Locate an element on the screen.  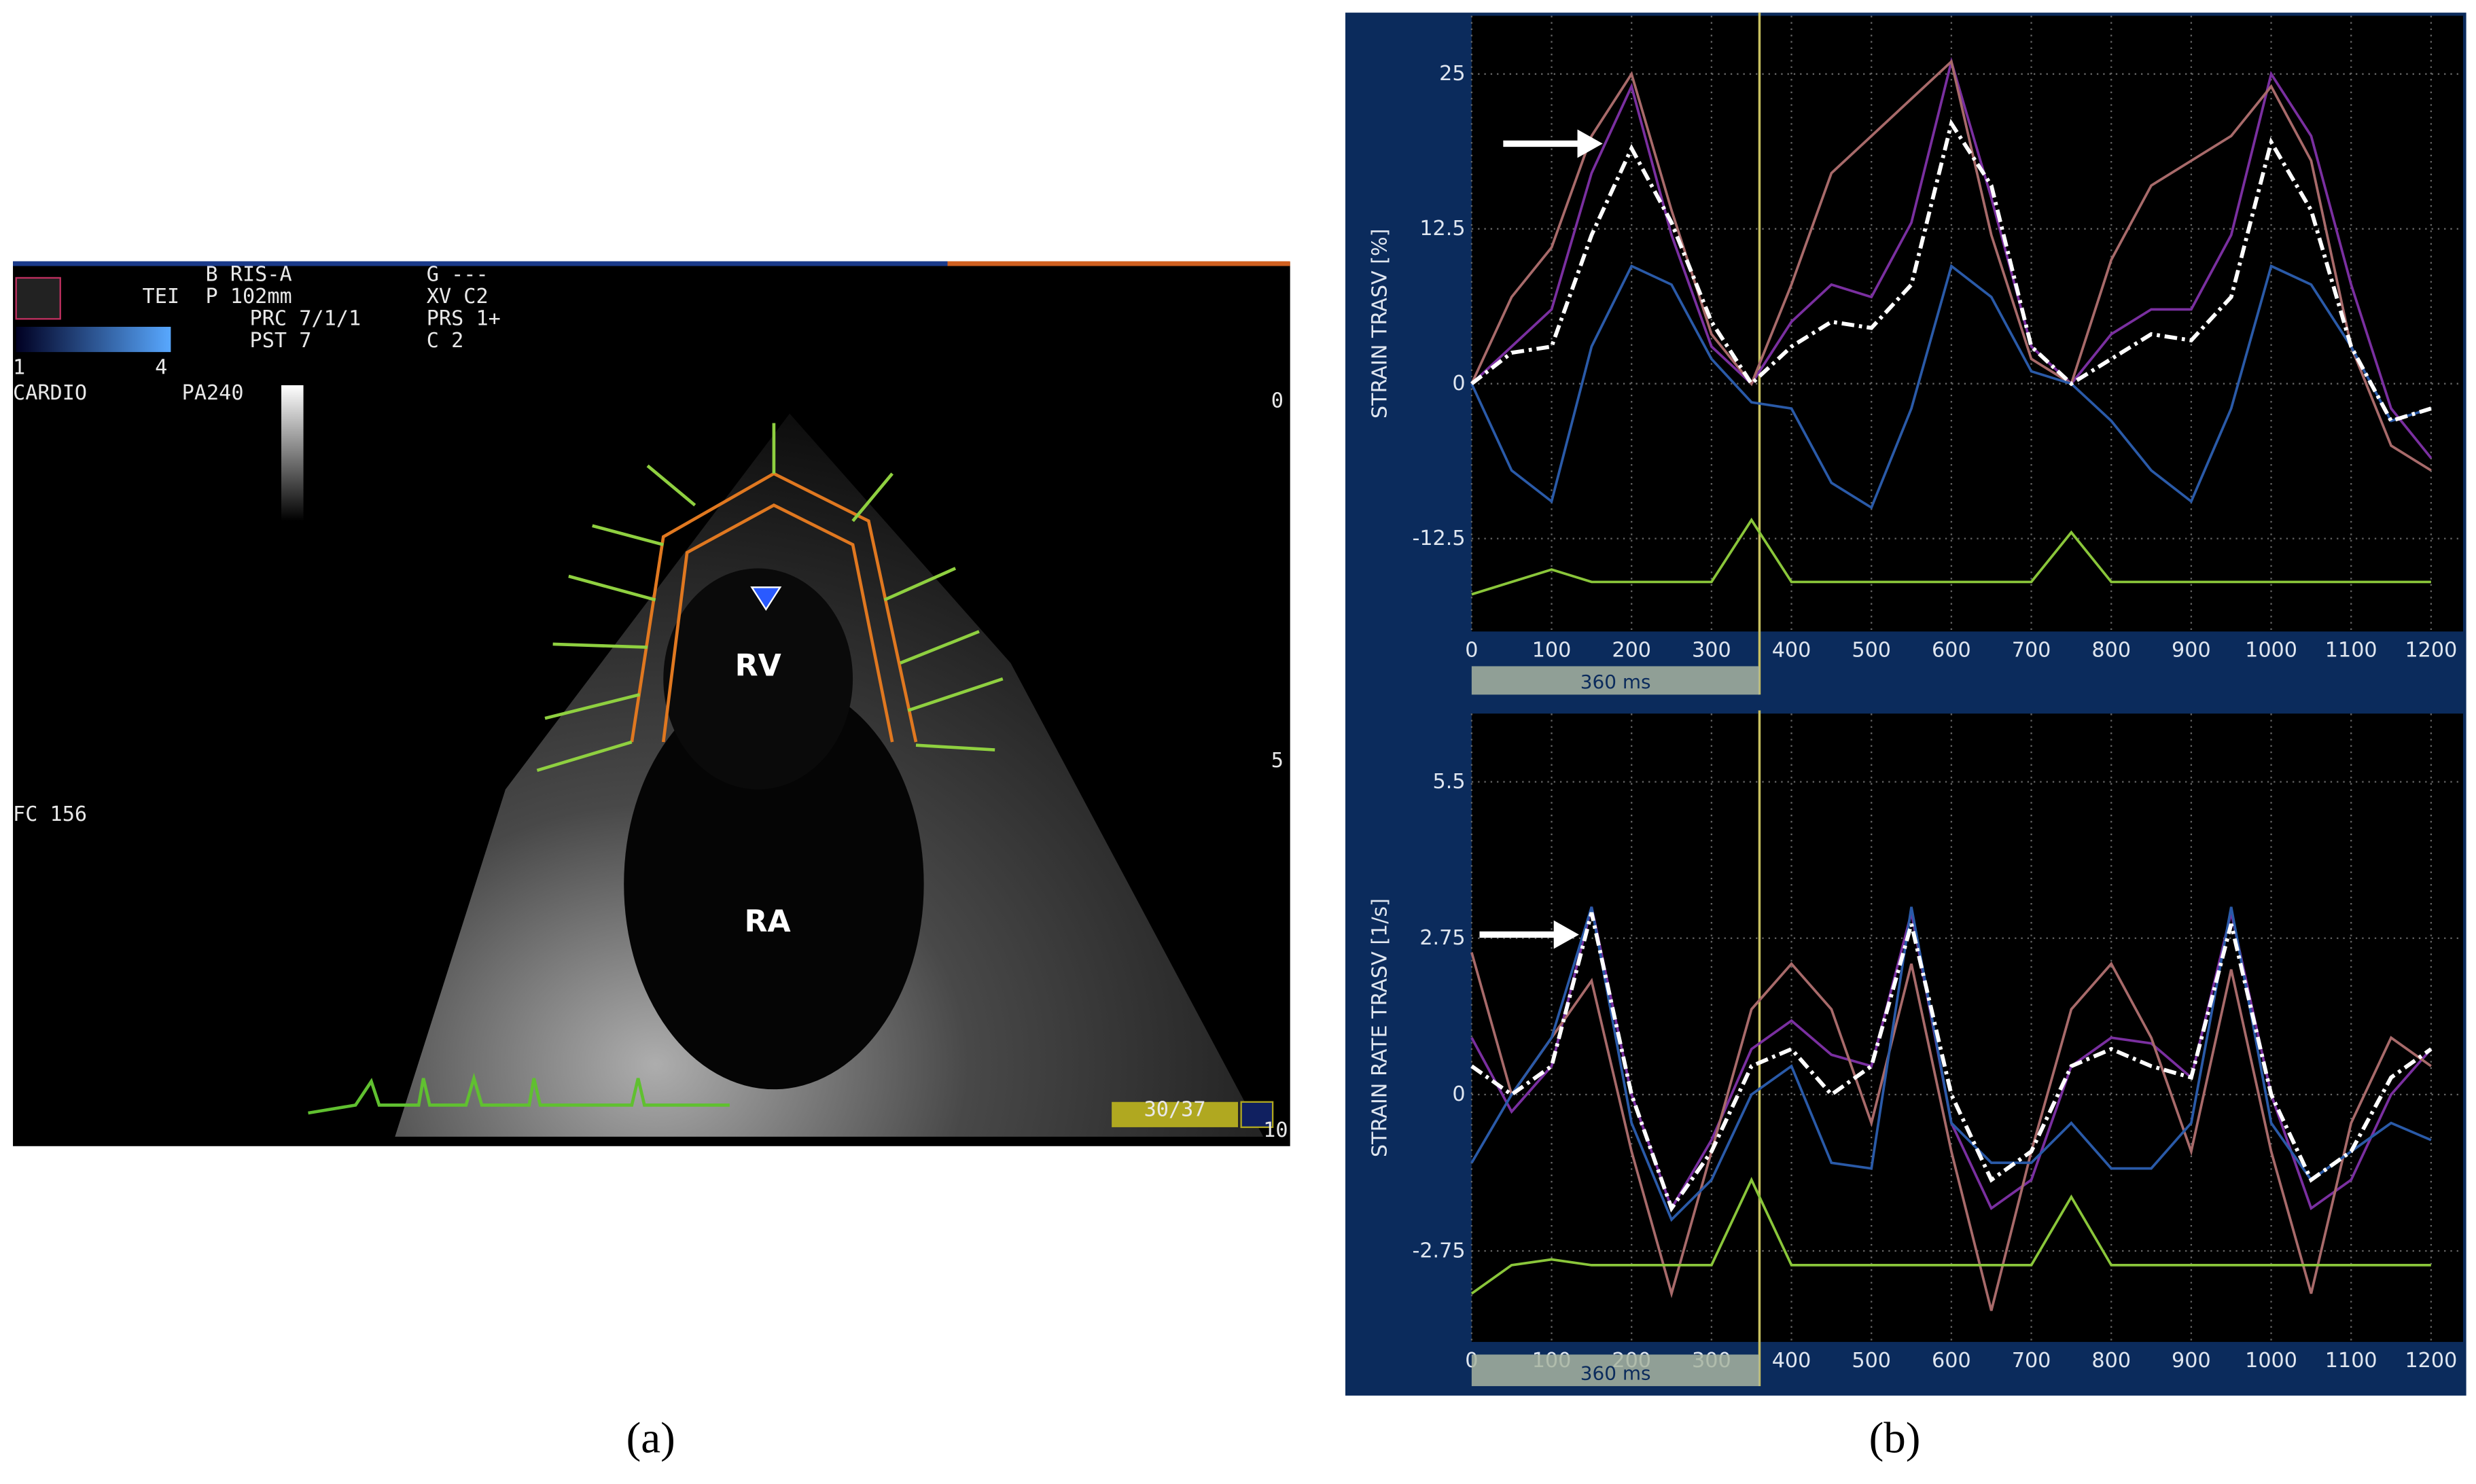
x-tick-label: 300 is located at coordinates (1712, 650).